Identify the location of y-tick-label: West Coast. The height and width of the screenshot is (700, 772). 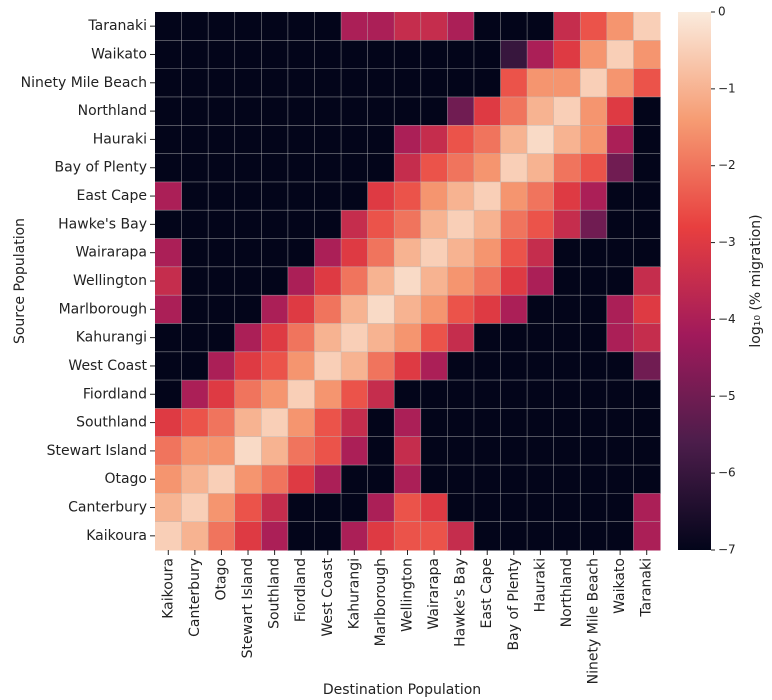
(107, 366).